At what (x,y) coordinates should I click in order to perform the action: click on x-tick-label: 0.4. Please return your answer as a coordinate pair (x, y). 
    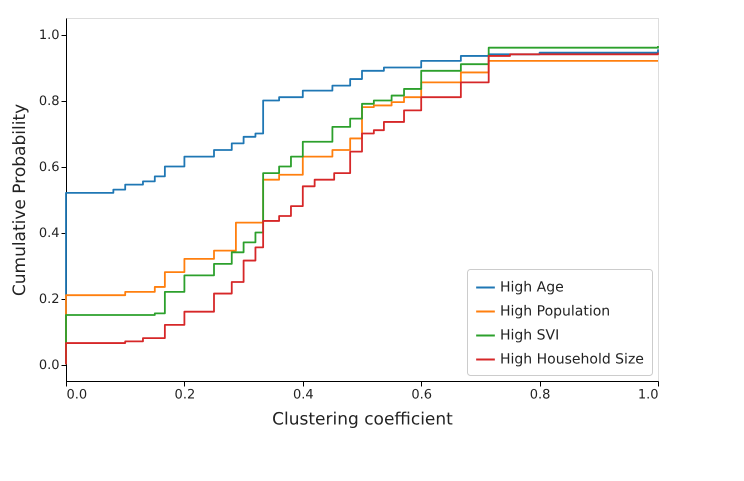
    Looking at the image, I should click on (303, 395).